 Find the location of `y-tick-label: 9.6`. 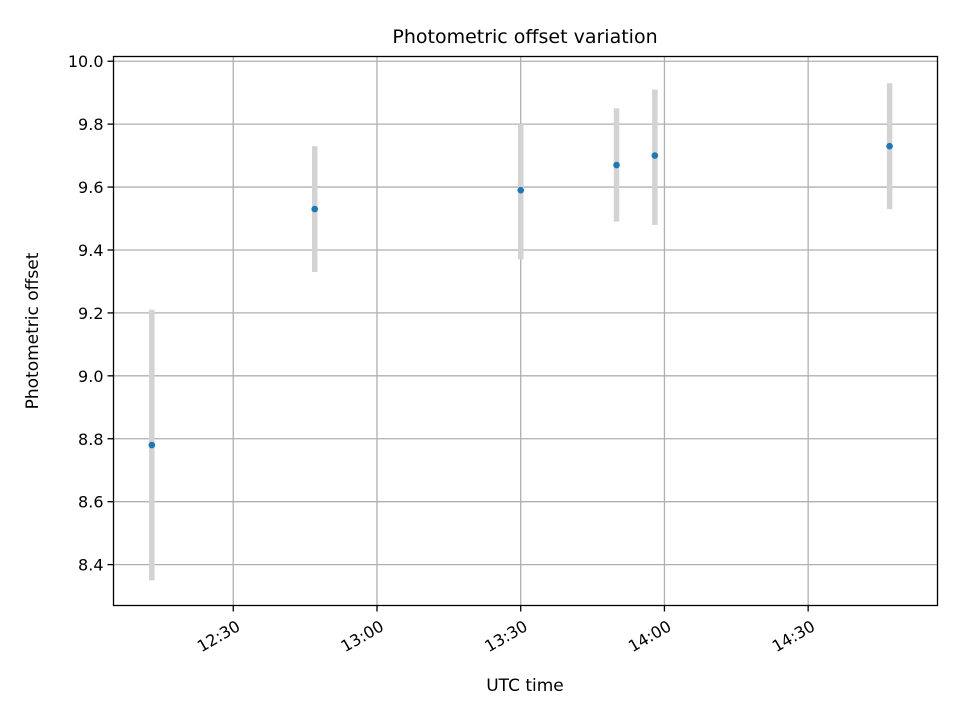

y-tick-label: 9.6 is located at coordinates (90, 187).